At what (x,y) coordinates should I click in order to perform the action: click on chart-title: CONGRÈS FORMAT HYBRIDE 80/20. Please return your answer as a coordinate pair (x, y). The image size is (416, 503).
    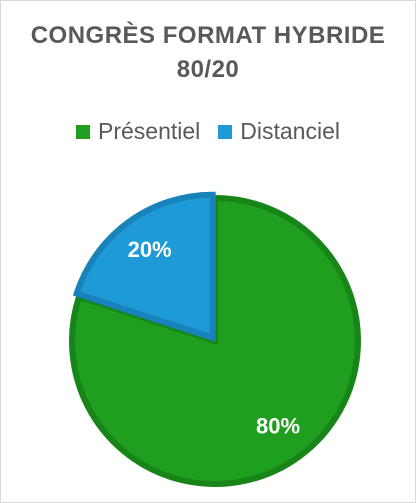
    Looking at the image, I should click on (208, 52).